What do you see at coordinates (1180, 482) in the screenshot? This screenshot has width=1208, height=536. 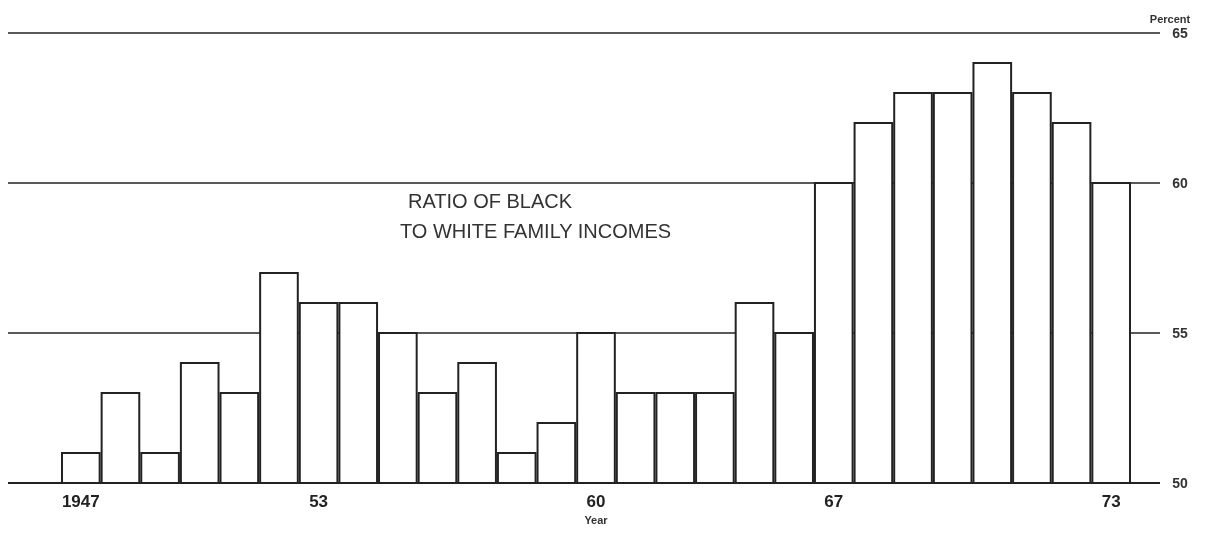 I see `y-tick-label: 50` at bounding box center [1180, 482].